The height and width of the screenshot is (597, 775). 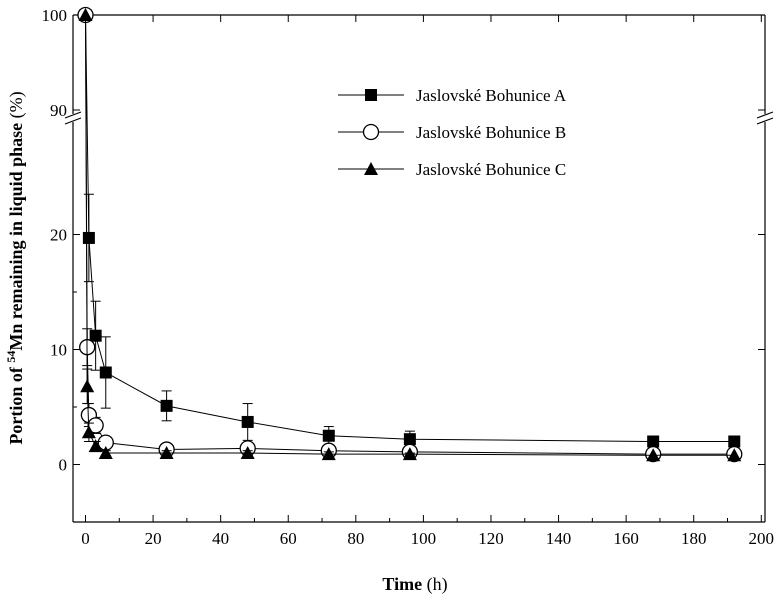 What do you see at coordinates (491, 538) in the screenshot?
I see `x-tick-label: 120` at bounding box center [491, 538].